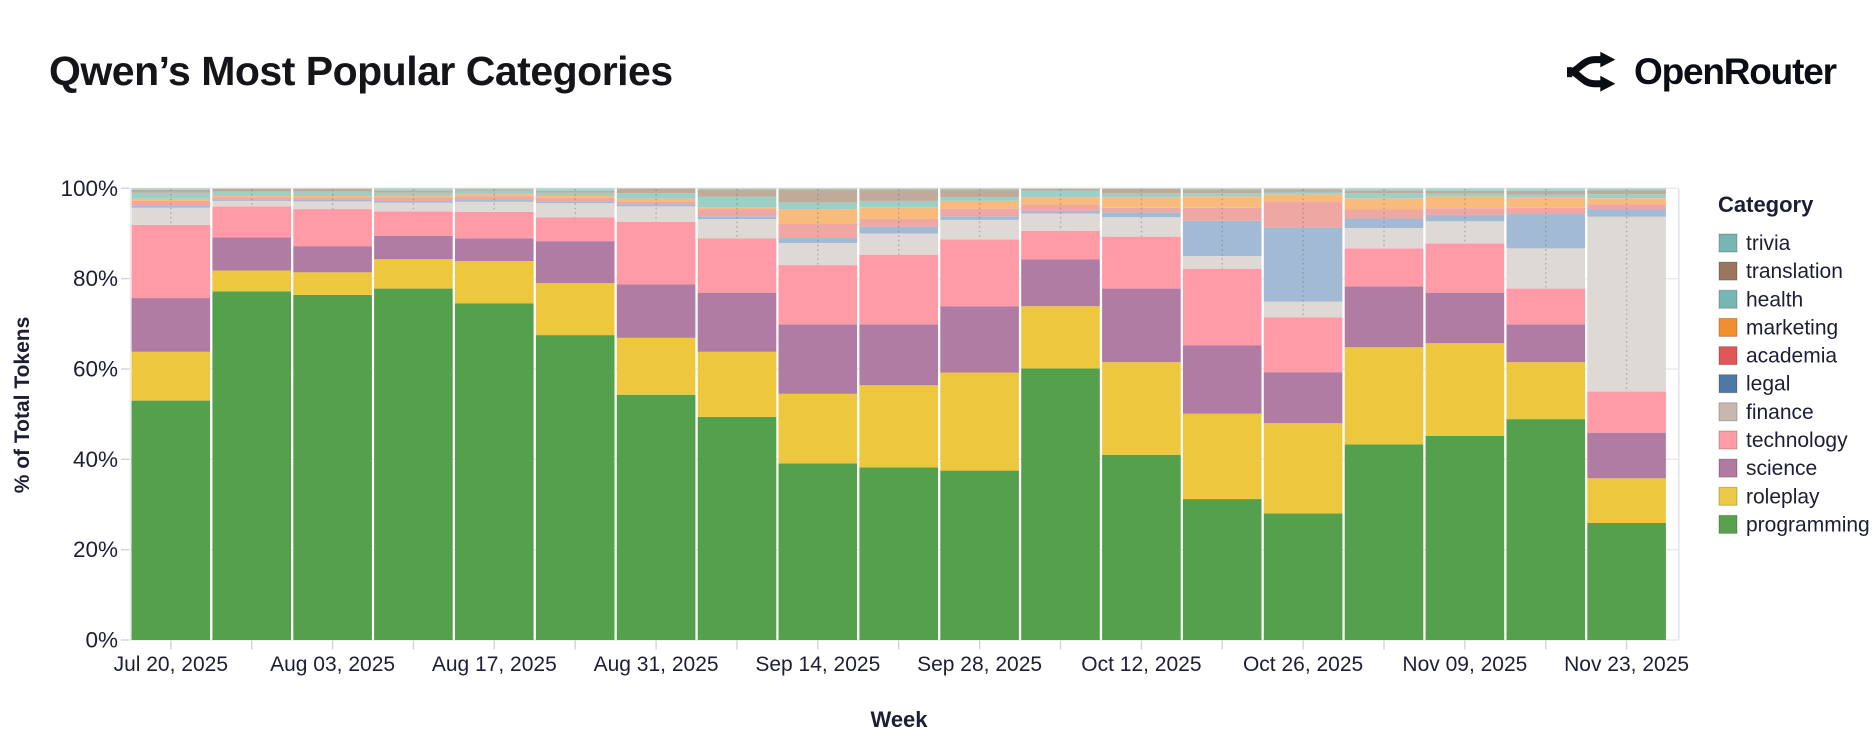  Describe the element at coordinates (1794, 271) in the screenshot. I see `svg-text: translation` at that location.